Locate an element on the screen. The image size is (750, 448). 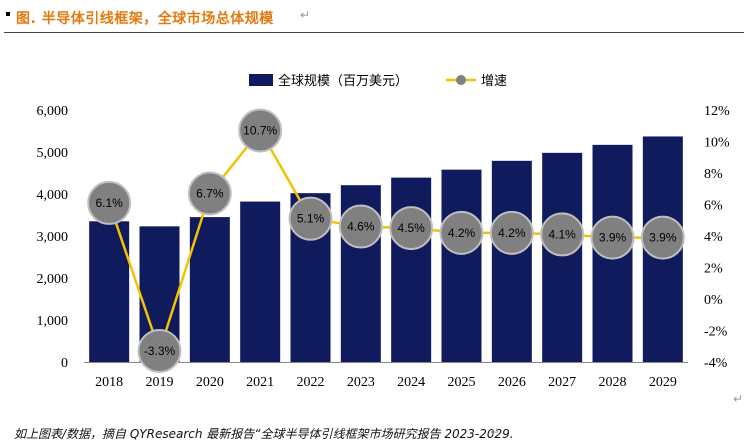
legend-line-label: 增速 is located at coordinates (494, 81).